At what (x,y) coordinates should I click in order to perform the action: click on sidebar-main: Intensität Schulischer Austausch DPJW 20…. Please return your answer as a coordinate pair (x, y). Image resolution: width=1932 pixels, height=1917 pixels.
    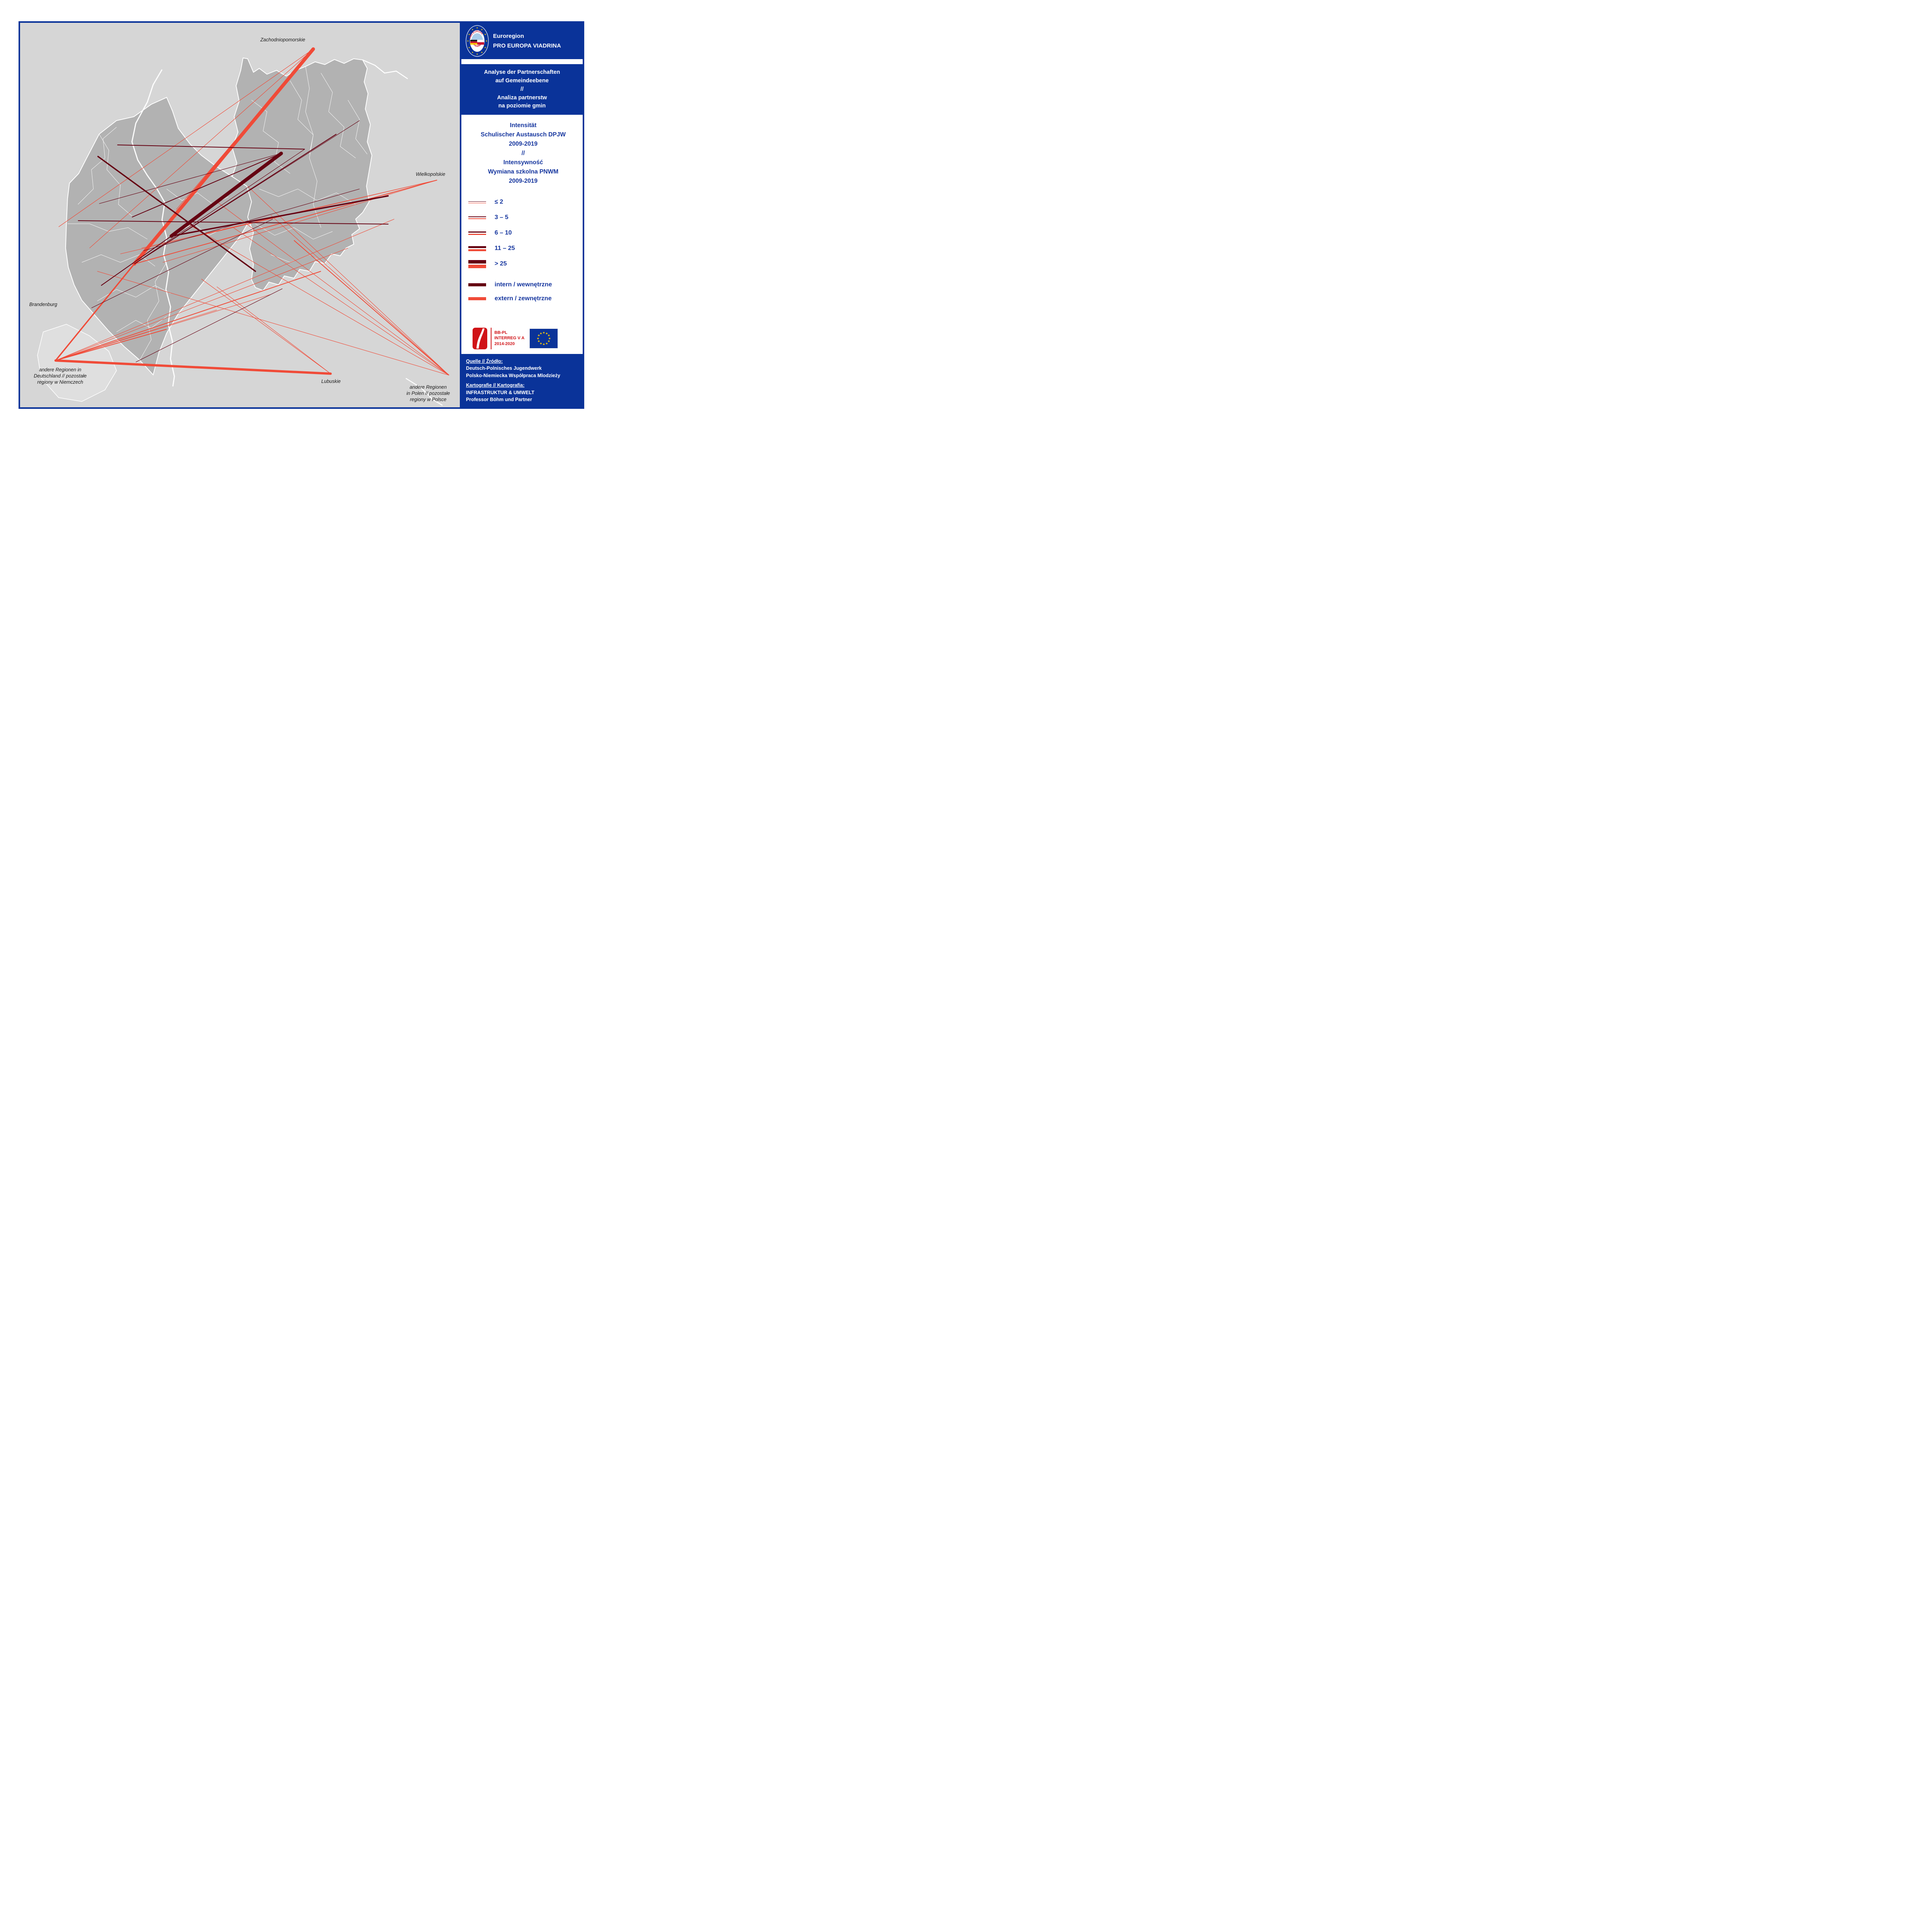
    Looking at the image, I should click on (522, 219).